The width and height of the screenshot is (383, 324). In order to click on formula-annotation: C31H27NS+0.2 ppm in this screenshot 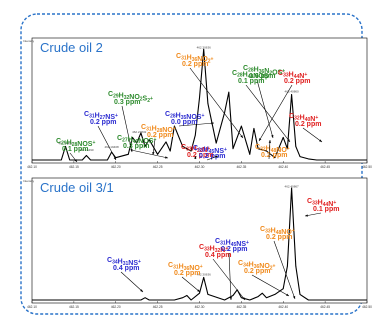, I will do `click(101, 136)`.